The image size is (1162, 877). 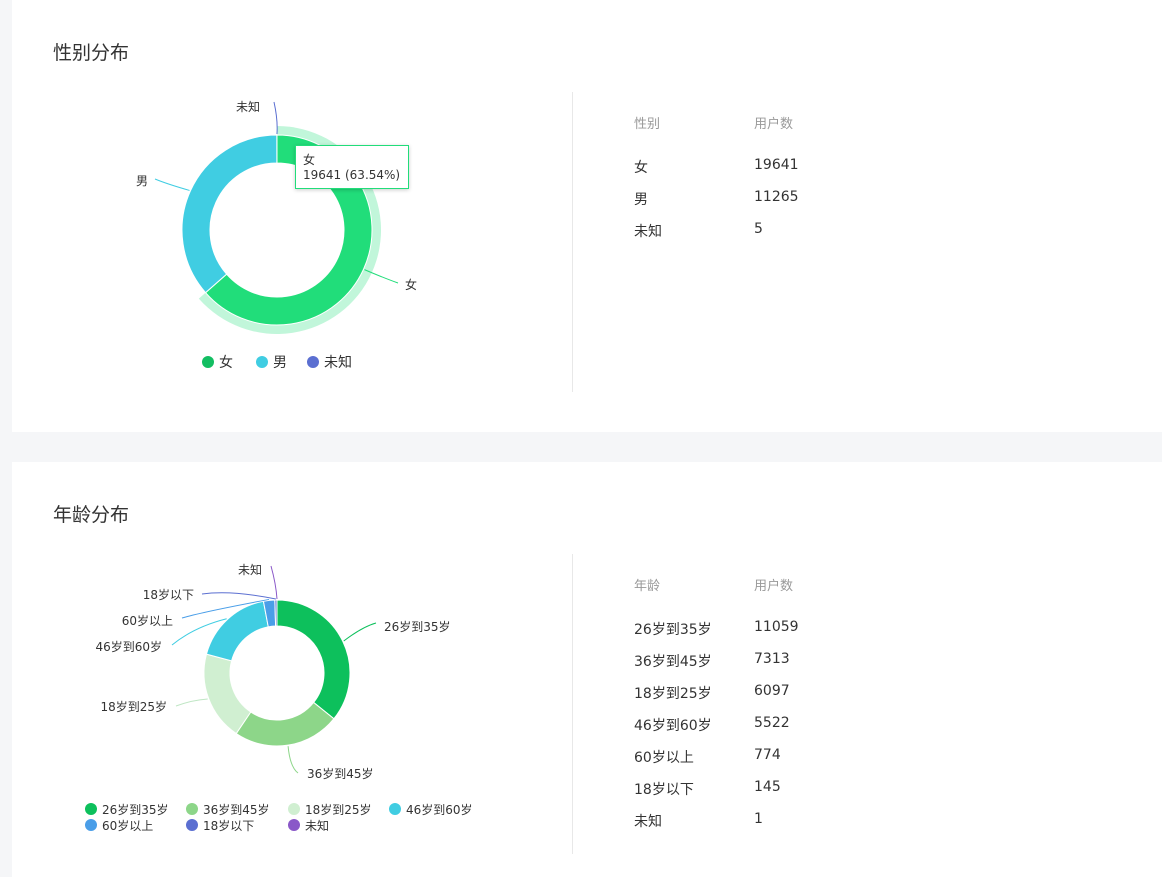 I want to click on slice-label: 36岁到45岁, so click(x=340, y=773).